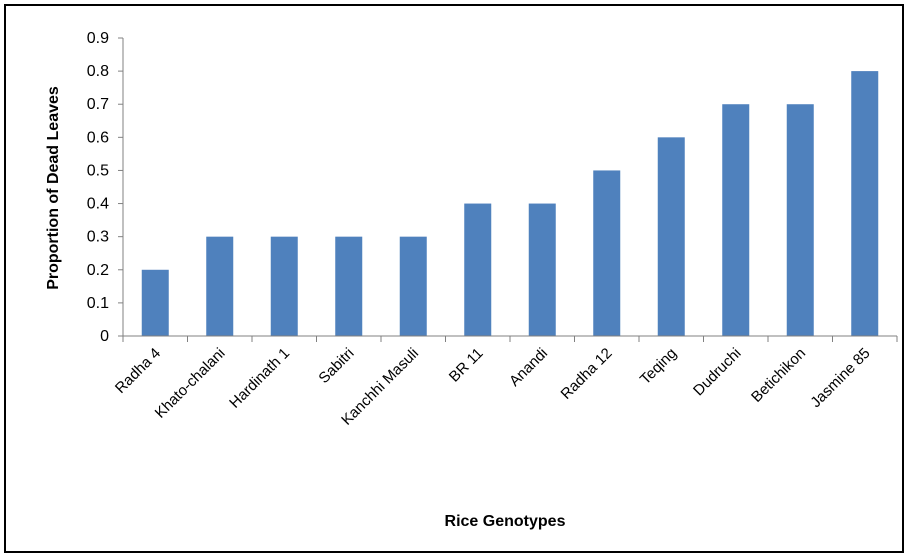 Image resolution: width=912 pixels, height=559 pixels. I want to click on bar-khato-chalani, so click(220, 286).